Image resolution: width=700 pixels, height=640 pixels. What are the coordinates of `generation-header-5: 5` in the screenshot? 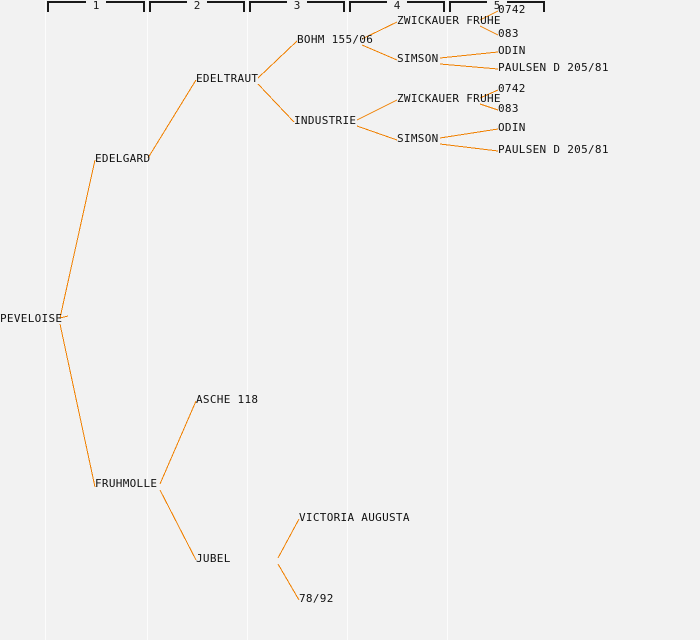 It's located at (497, 6).